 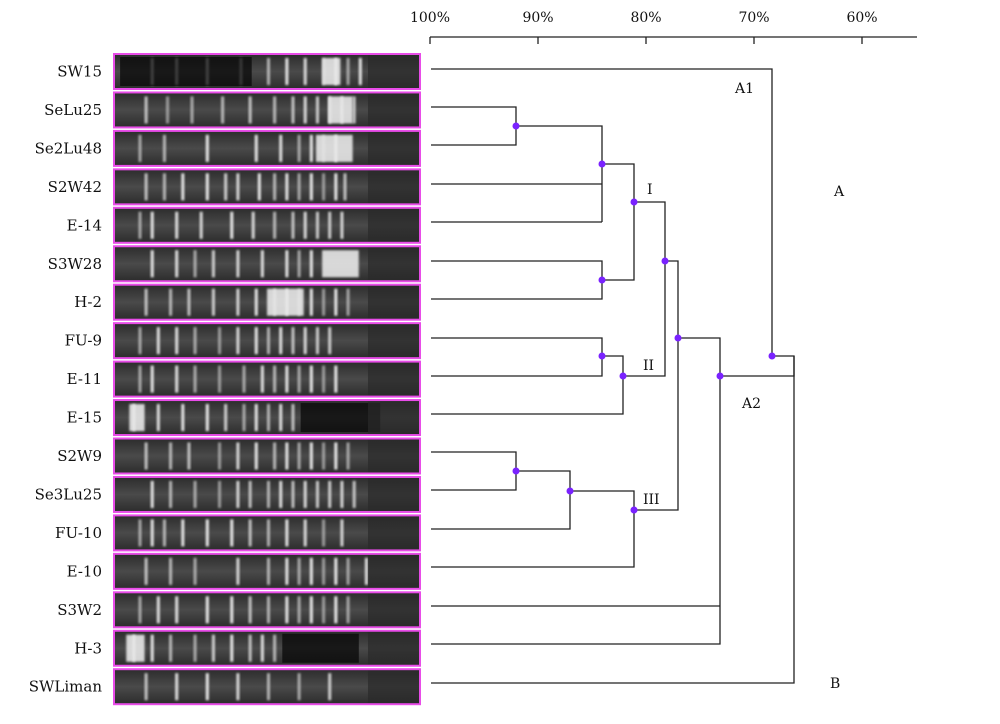 What do you see at coordinates (648, 366) in the screenshot?
I see `cluster-label-ii: II` at bounding box center [648, 366].